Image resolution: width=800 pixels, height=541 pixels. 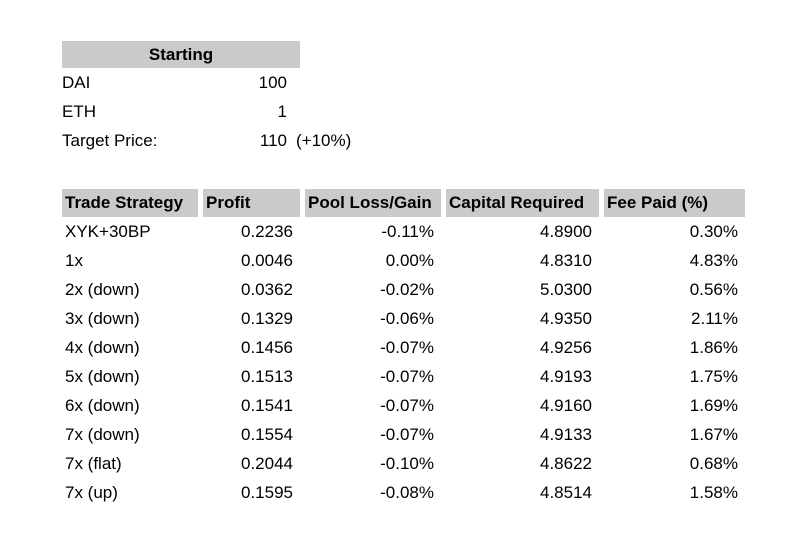 I want to click on column-header: Profit, so click(x=251, y=203).